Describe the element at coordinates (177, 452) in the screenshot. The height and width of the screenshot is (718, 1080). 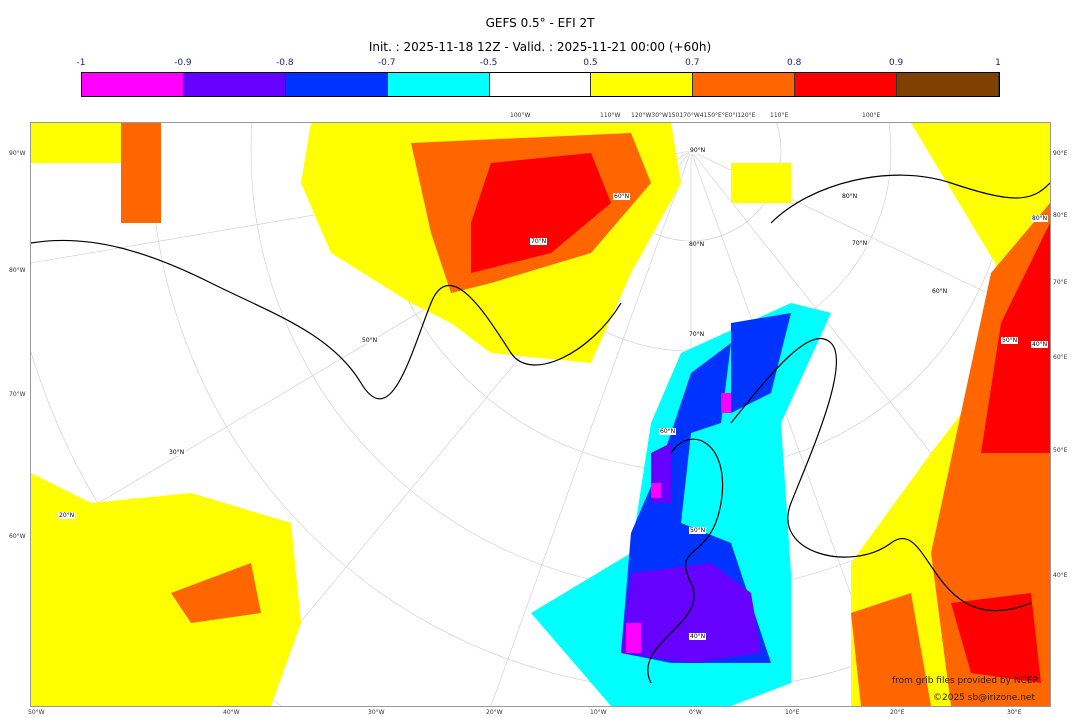
I see `latitude-label: 30°N` at that location.